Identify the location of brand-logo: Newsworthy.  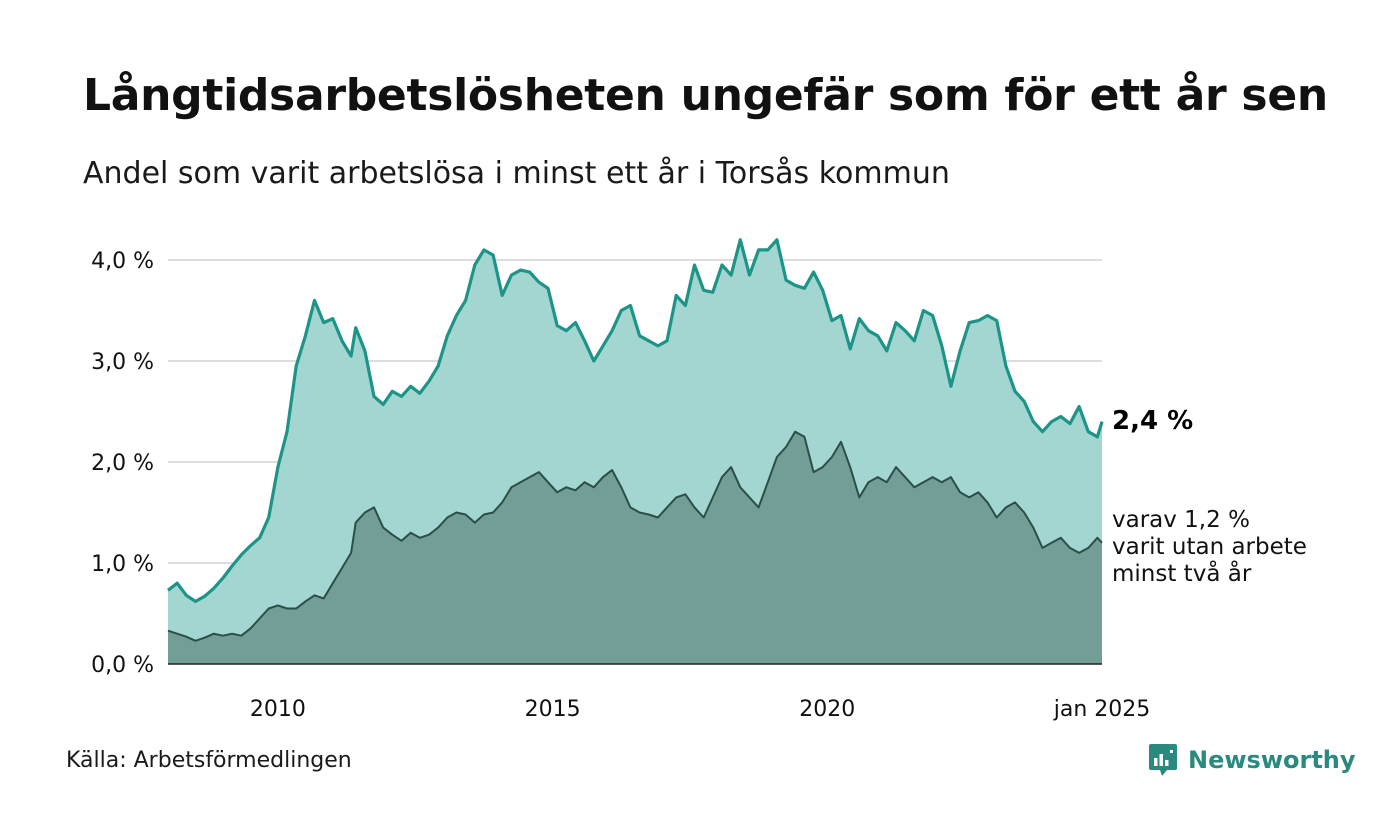
(1252, 760).